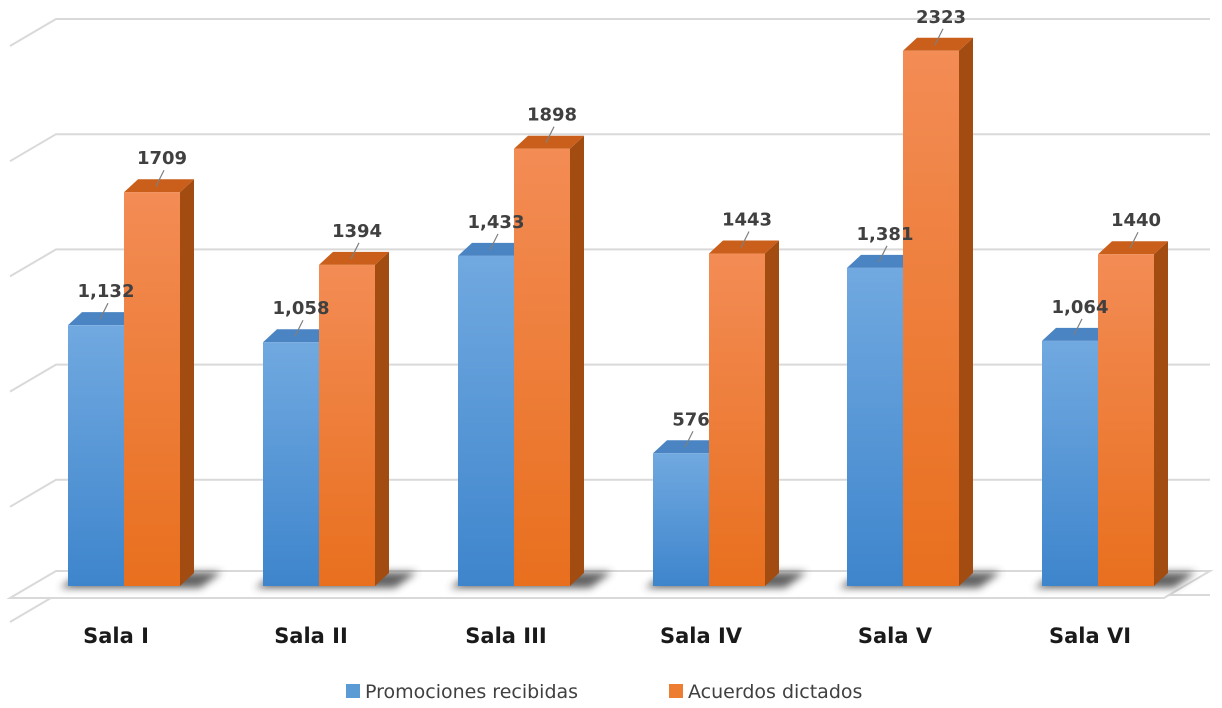 Image resolution: width=1222 pixels, height=708 pixels. I want to click on value-label: 1709, so click(162, 158).